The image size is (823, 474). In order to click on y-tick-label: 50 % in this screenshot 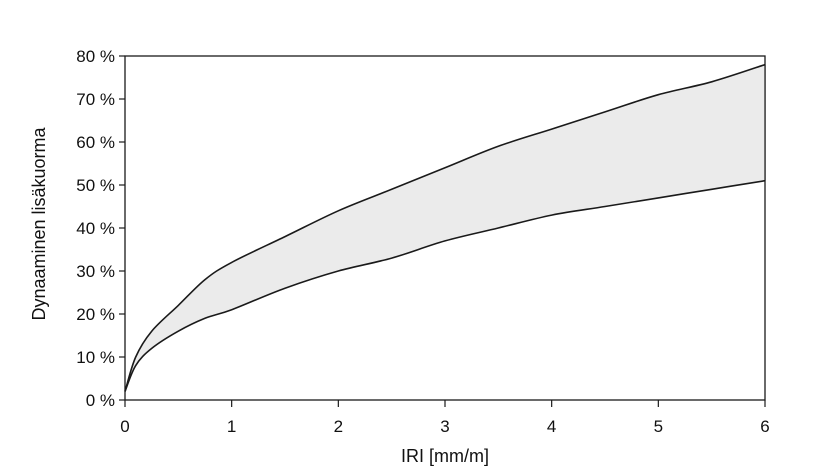, I will do `click(95, 185)`.